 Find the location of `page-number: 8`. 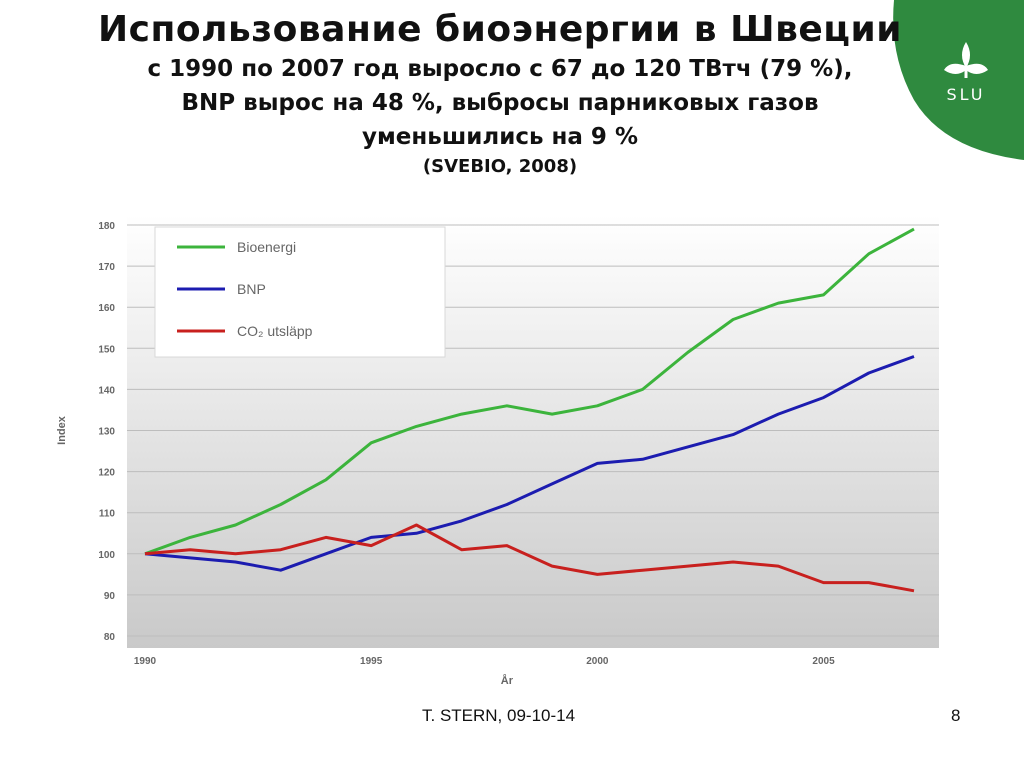

page-number: 8 is located at coordinates (956, 715).